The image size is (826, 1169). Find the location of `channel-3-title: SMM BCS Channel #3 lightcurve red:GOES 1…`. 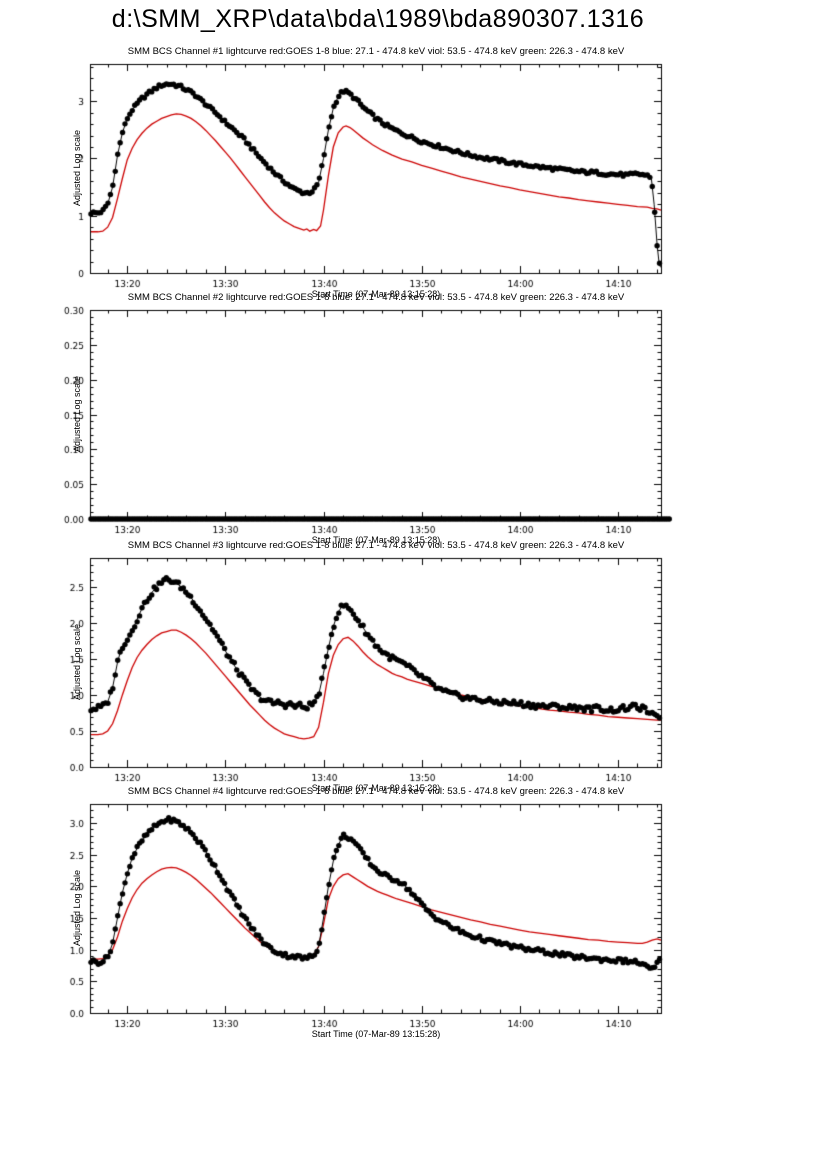

channel-3-title: SMM BCS Channel #3 lightcurve red:GOES 1… is located at coordinates (376, 545).